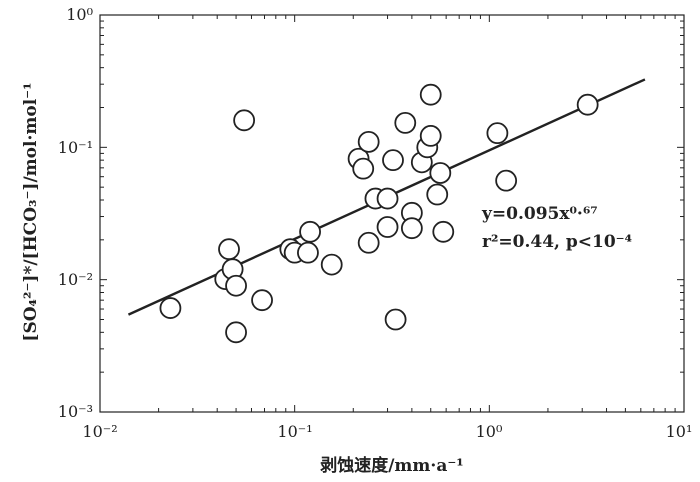 Image resolution: width=700 pixels, height=482 pixels. What do you see at coordinates (557, 242) in the screenshot?
I see `fit-statistics: r²=0.44, p<10⁻⁴` at bounding box center [557, 242].